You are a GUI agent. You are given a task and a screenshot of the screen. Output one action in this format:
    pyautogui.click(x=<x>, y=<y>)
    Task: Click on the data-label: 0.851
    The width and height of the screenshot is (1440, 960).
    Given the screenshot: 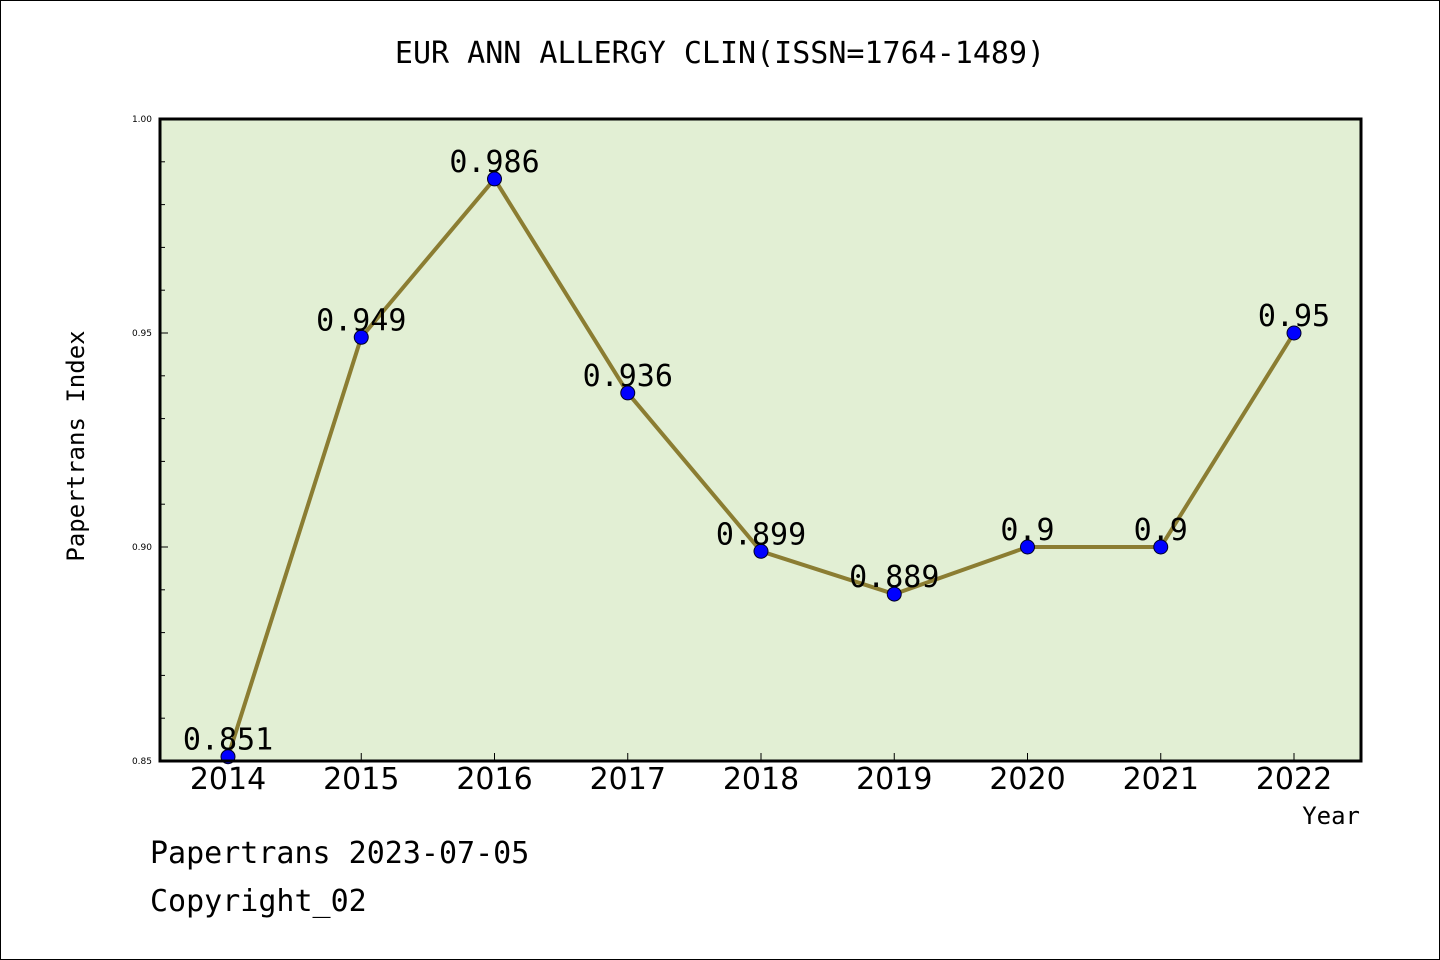 What is the action you would take?
    pyautogui.click(x=228, y=740)
    